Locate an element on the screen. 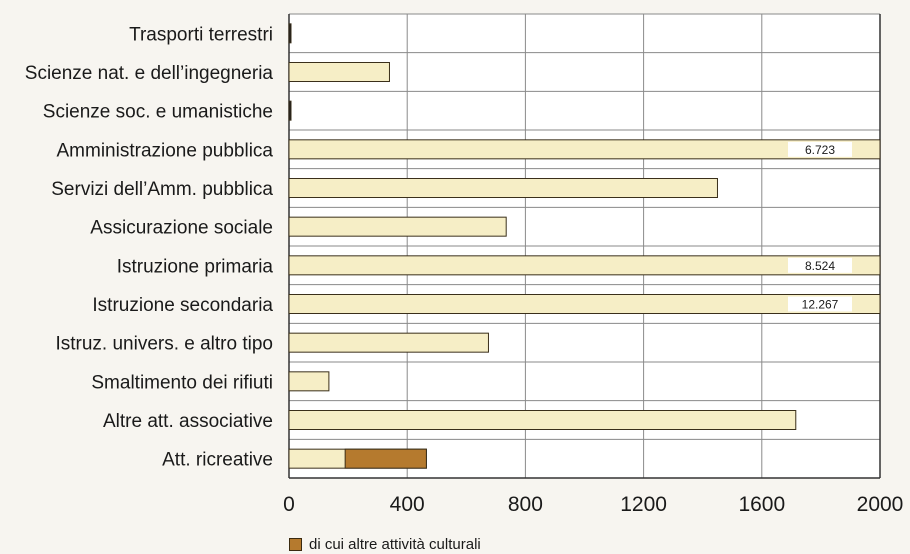 The image size is (910, 554). category-label: Scienze soc. e umanistiche is located at coordinates (158, 112).